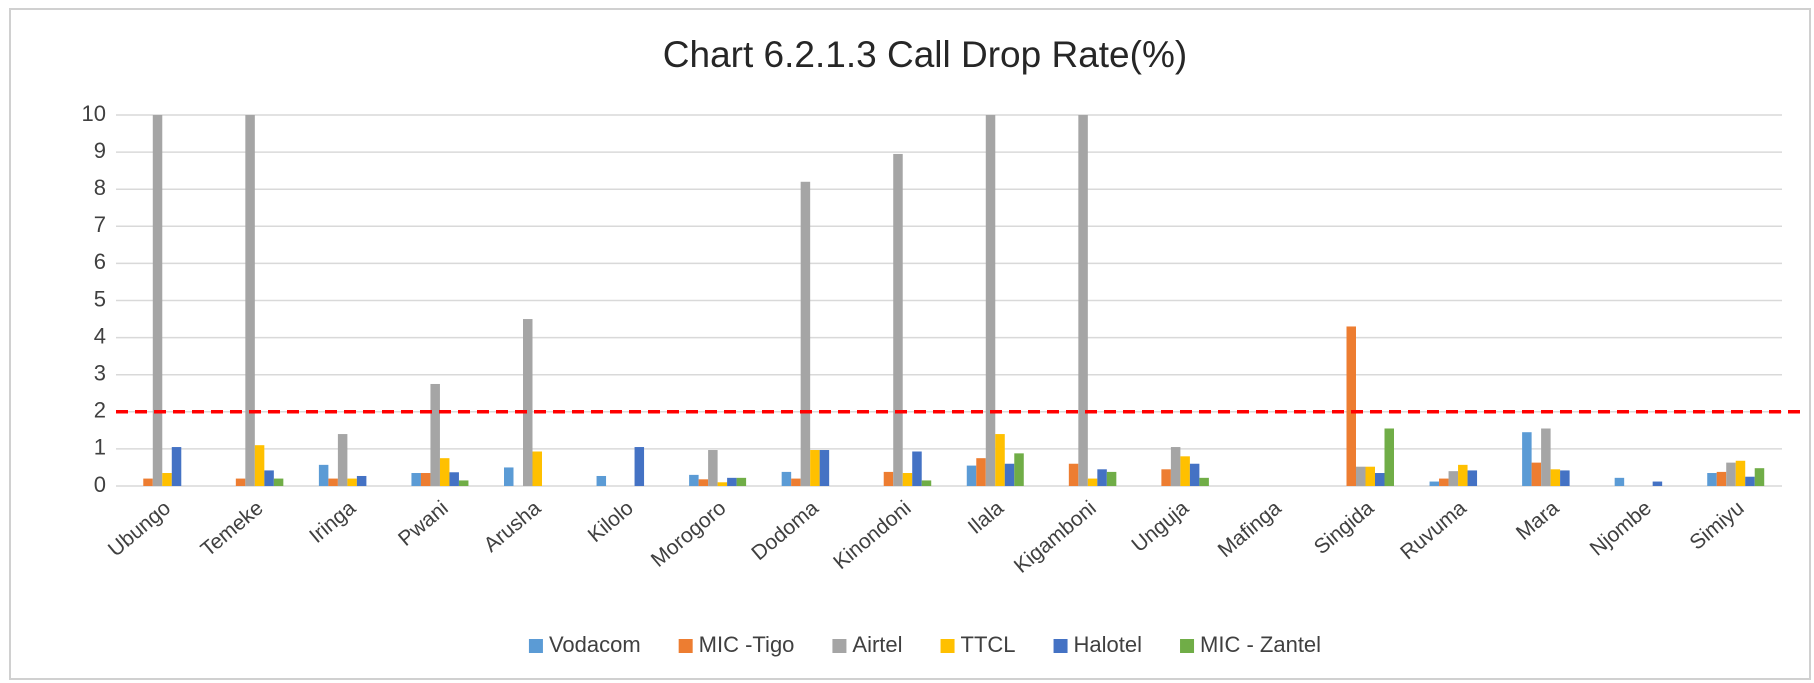 Image resolution: width=1814 pixels, height=683 pixels. I want to click on chart-title: Chart 6.2.1.3 Call Drop Rate(%), so click(925, 54).